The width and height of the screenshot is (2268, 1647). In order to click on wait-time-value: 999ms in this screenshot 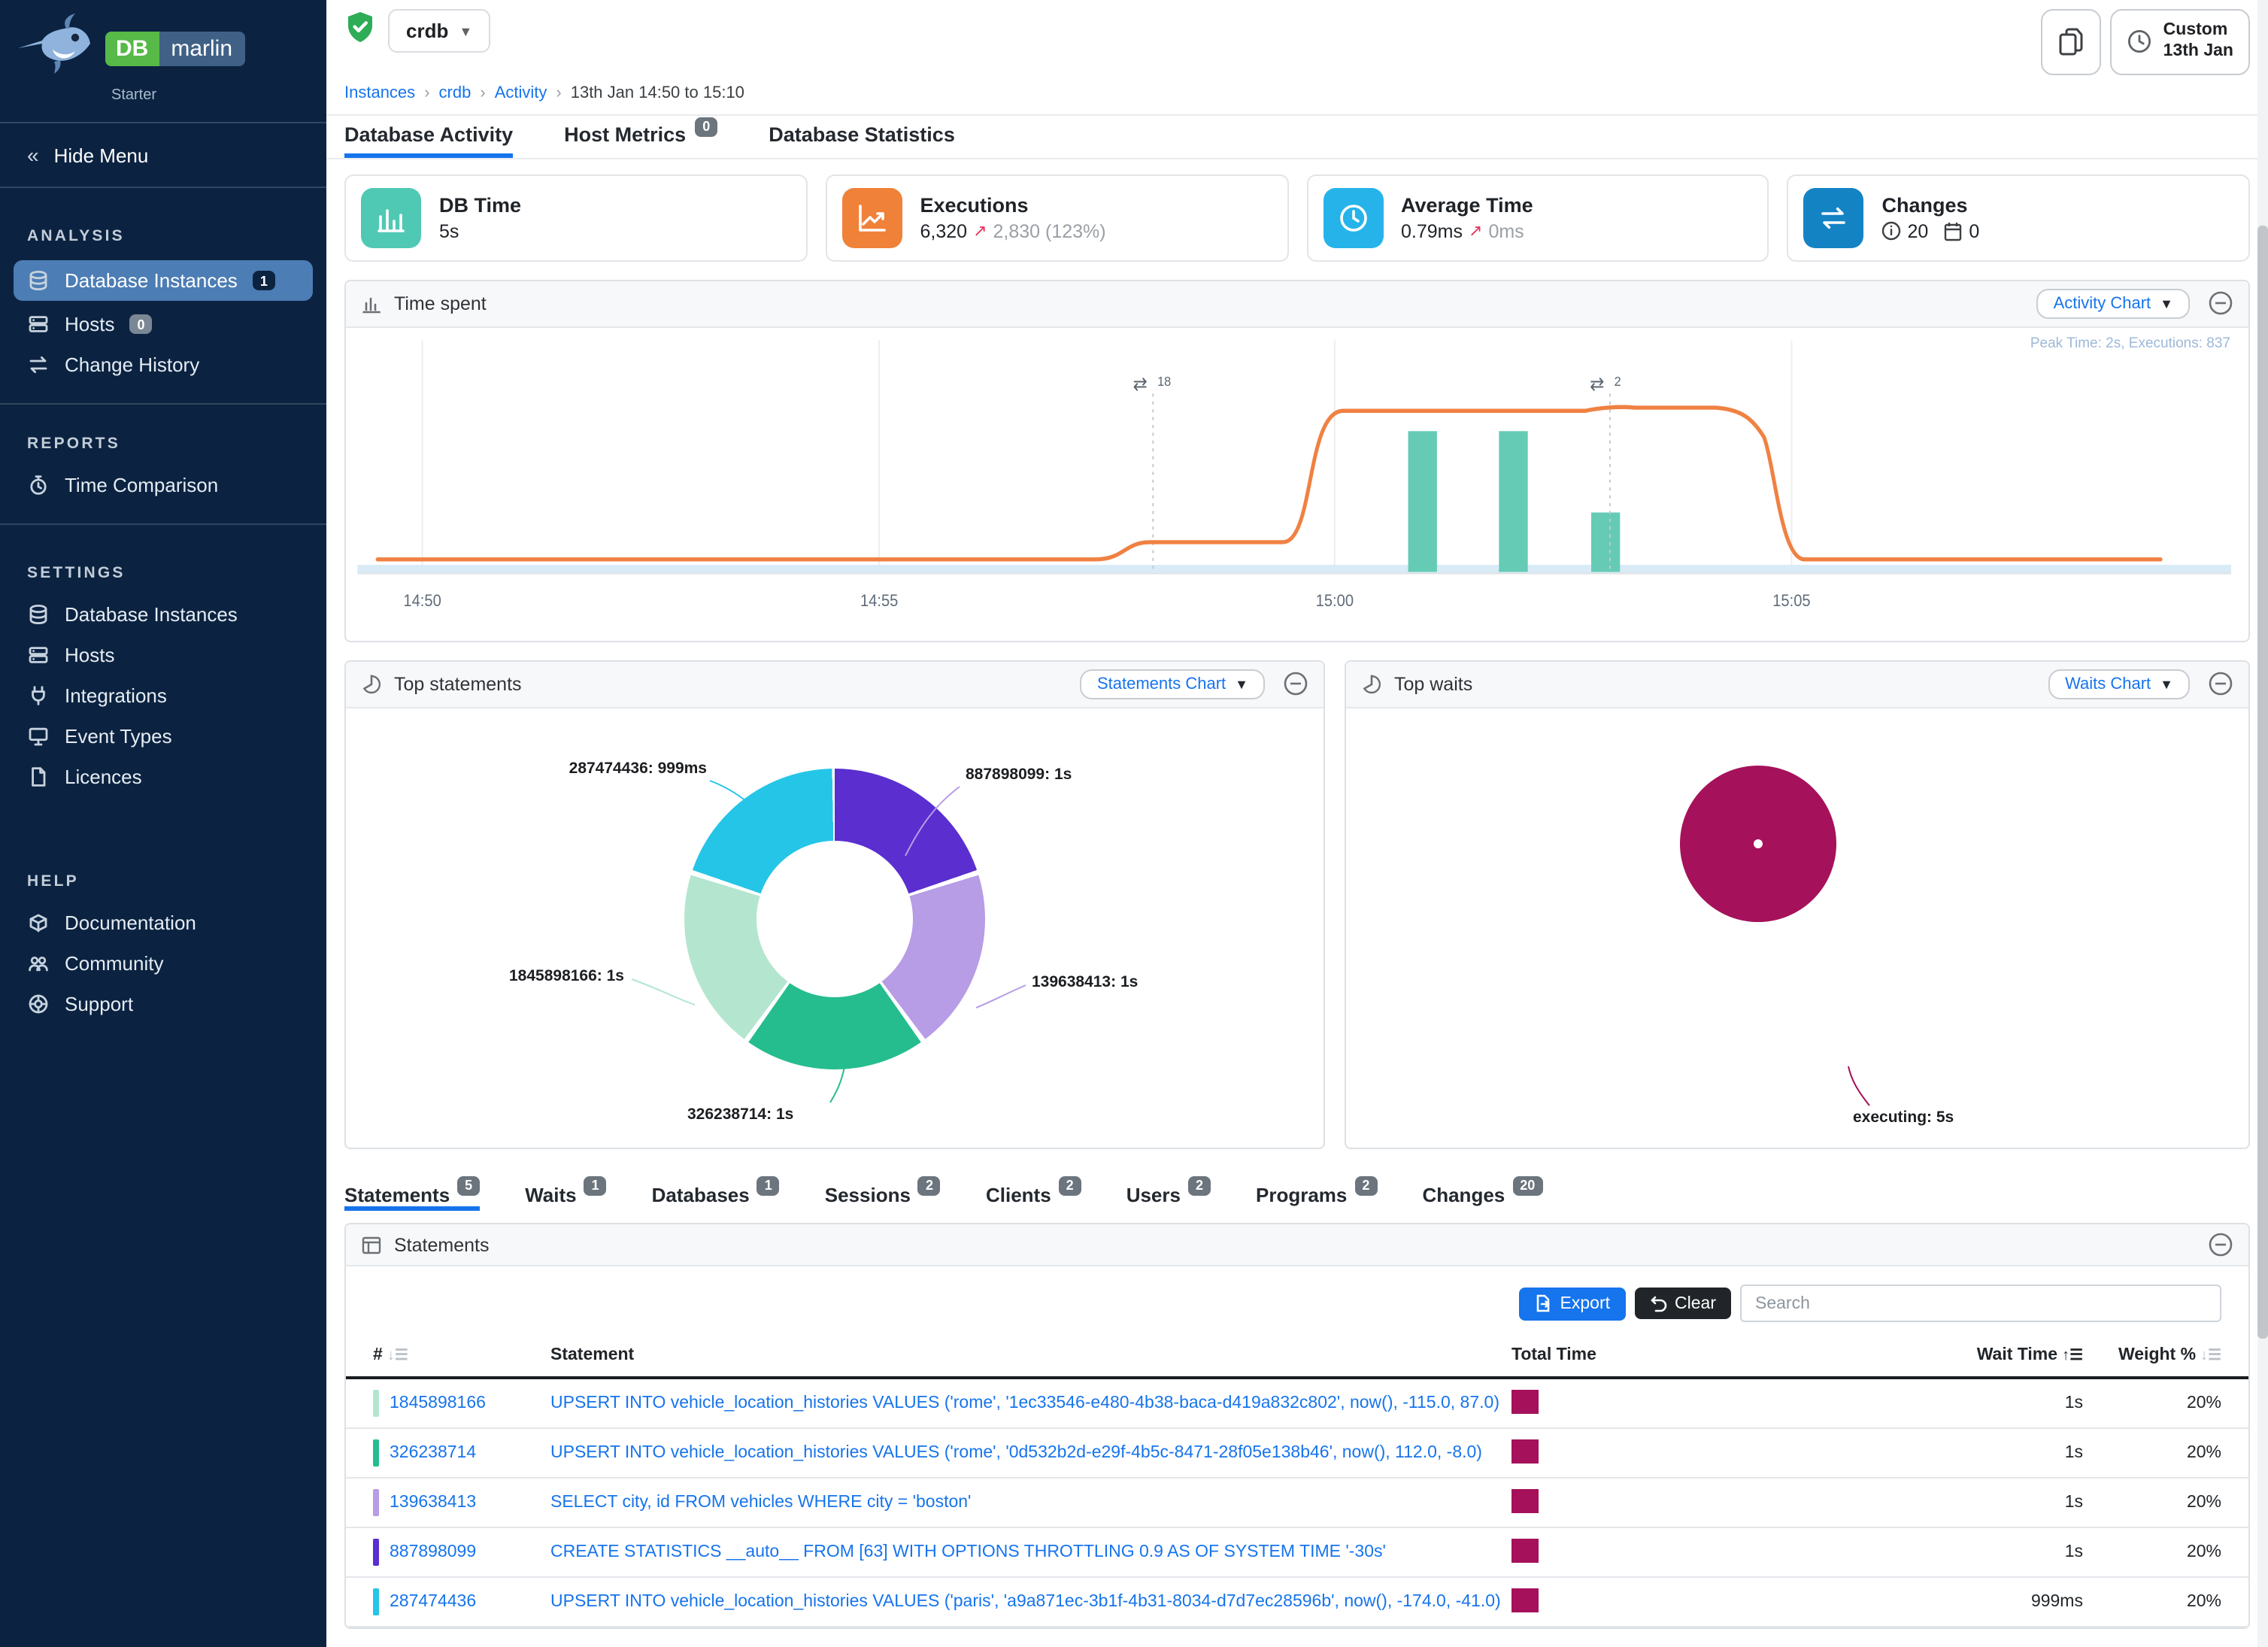, I will do `click(2056, 1602)`.